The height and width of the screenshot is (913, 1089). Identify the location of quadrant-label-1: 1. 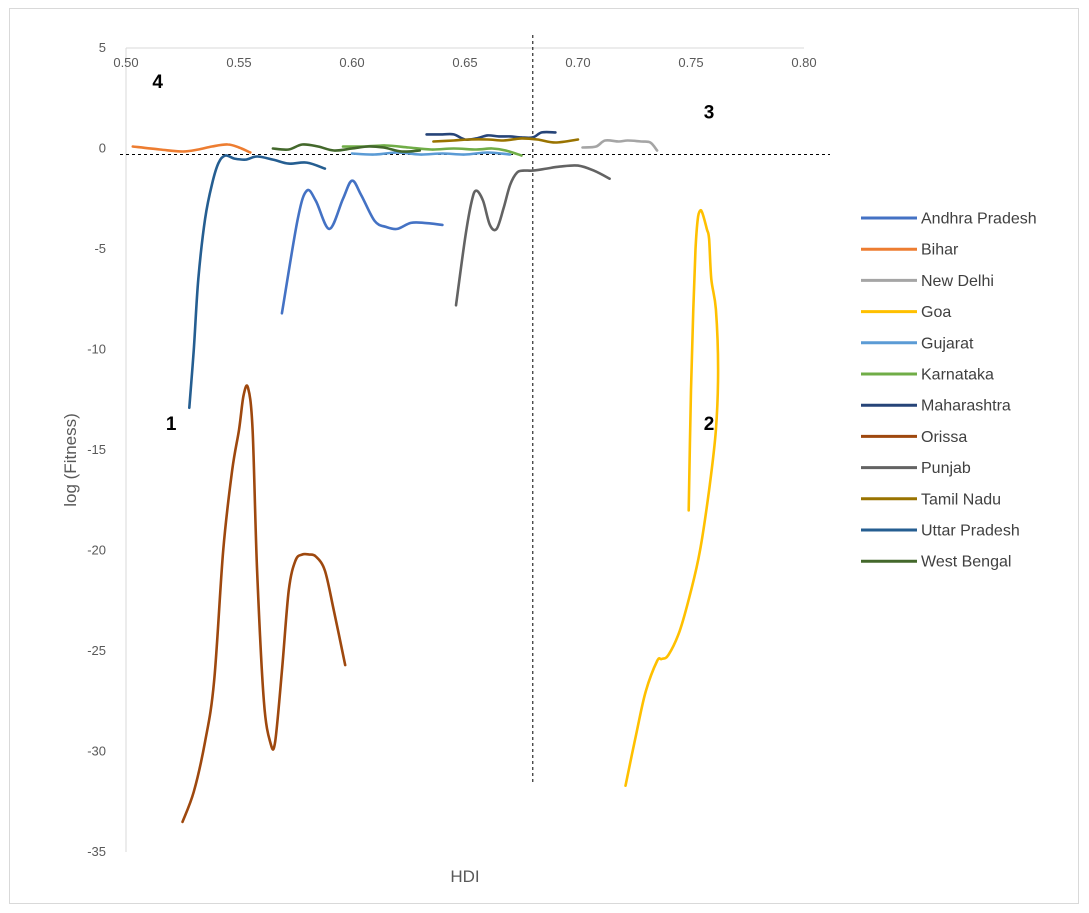
(171, 424).